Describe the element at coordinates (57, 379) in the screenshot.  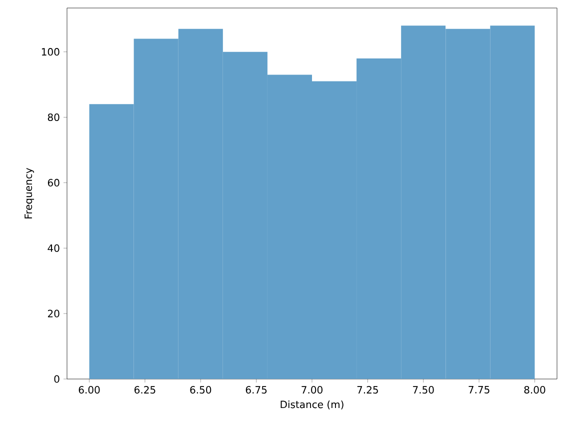
I see `y-tick-label: 0` at that location.